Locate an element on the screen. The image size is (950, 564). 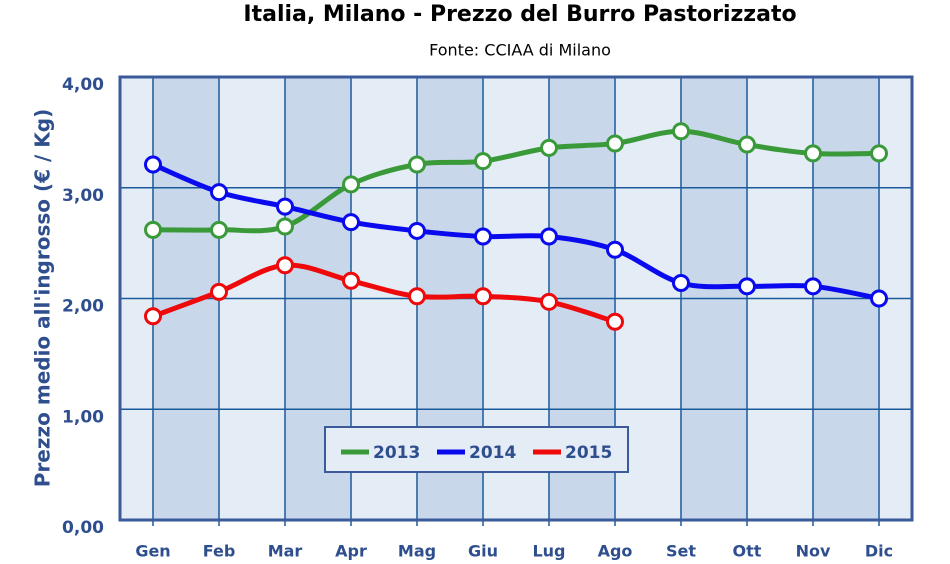
y-tick-label: 0,00 is located at coordinates (83, 528).